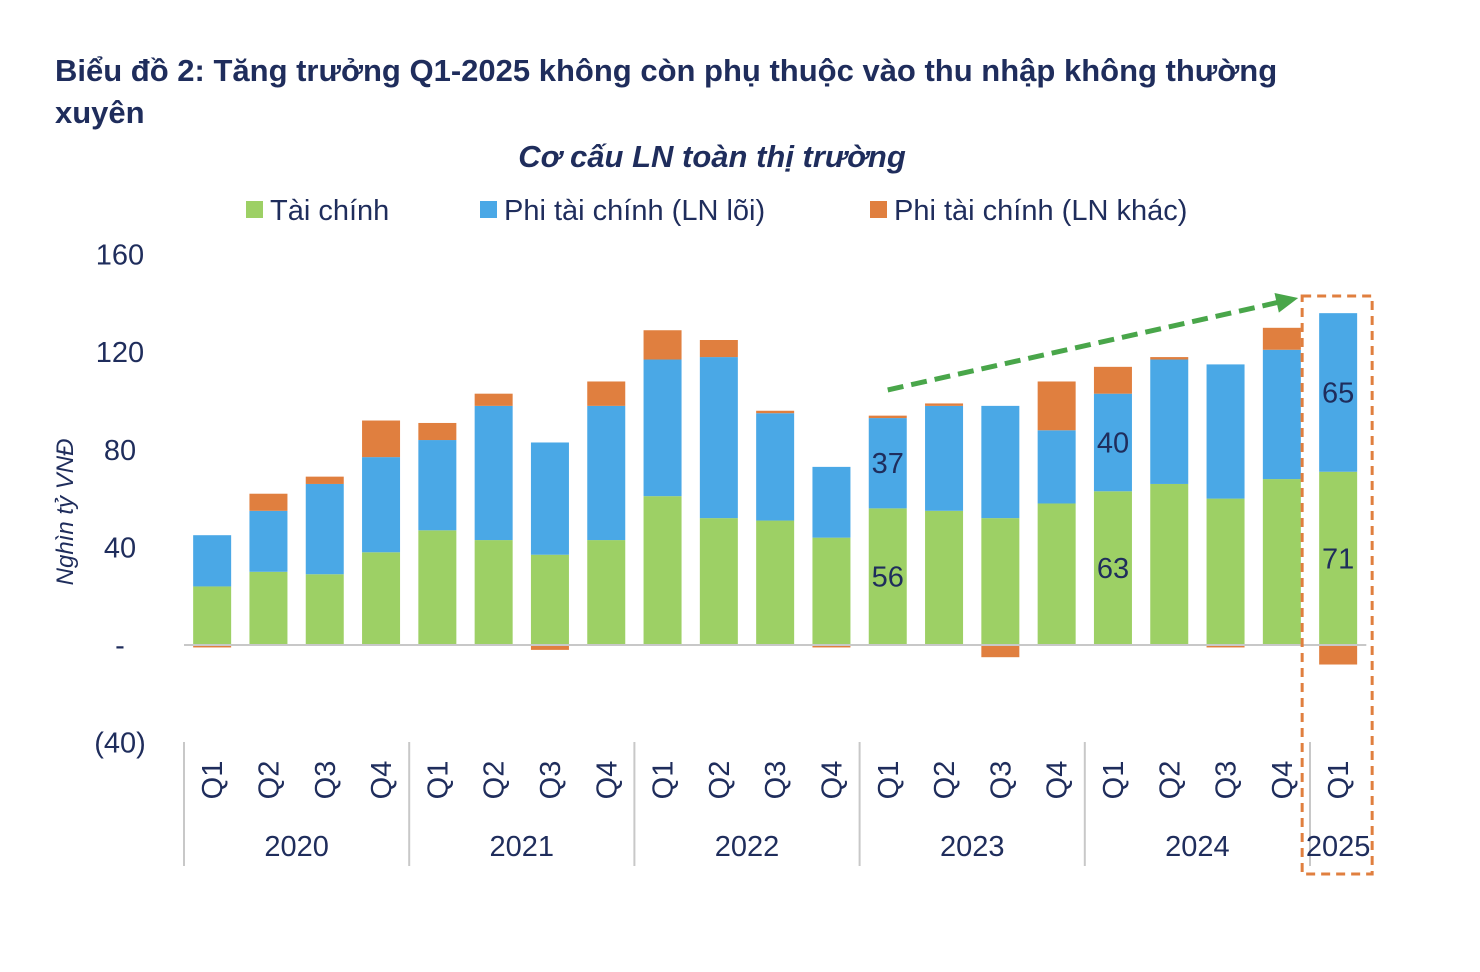  Describe the element at coordinates (329, 211) in the screenshot. I see `legend-label-0: Tài chính` at that location.